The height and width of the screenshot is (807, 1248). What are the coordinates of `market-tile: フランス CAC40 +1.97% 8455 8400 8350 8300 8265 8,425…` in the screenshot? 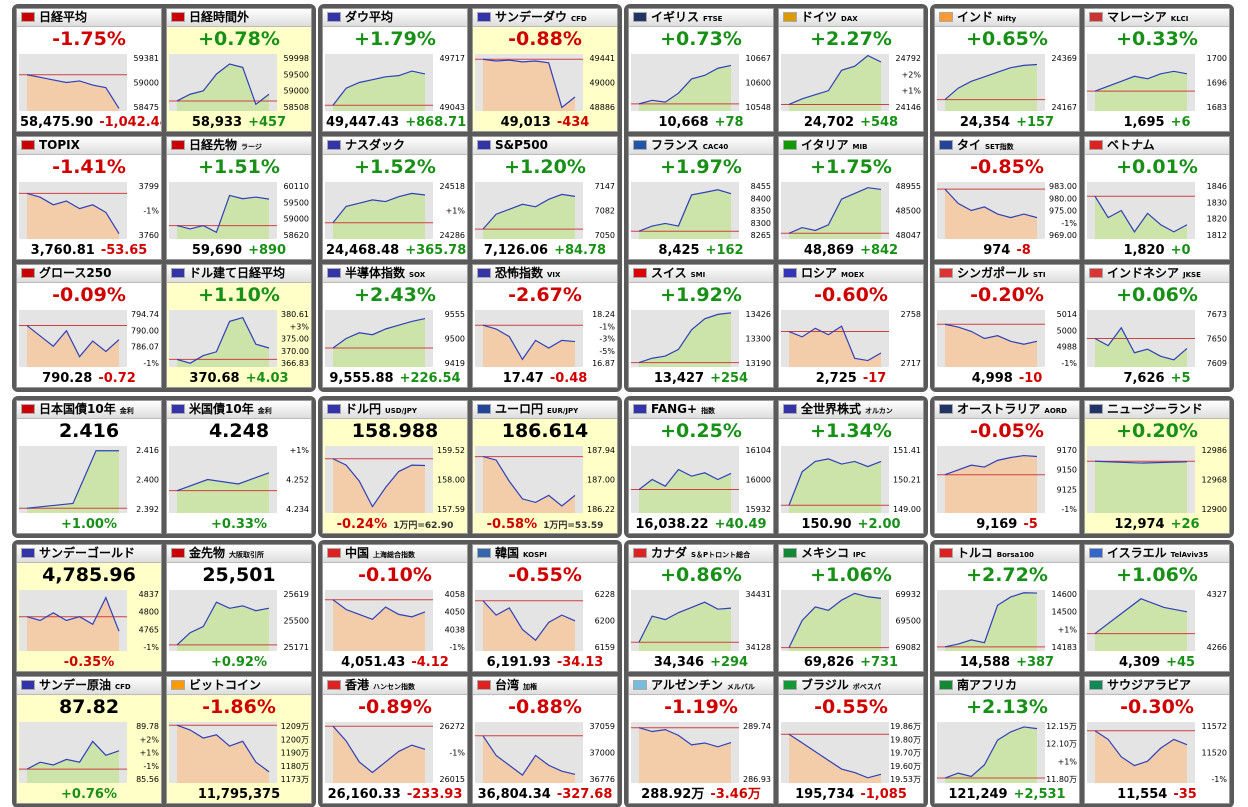 It's located at (701, 198).